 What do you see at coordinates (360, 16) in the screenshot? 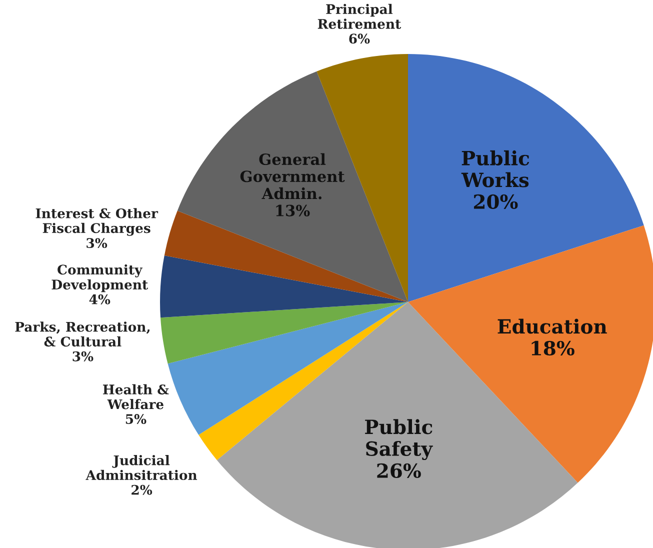
I see `slice-label: Principal Retirement` at bounding box center [360, 16].